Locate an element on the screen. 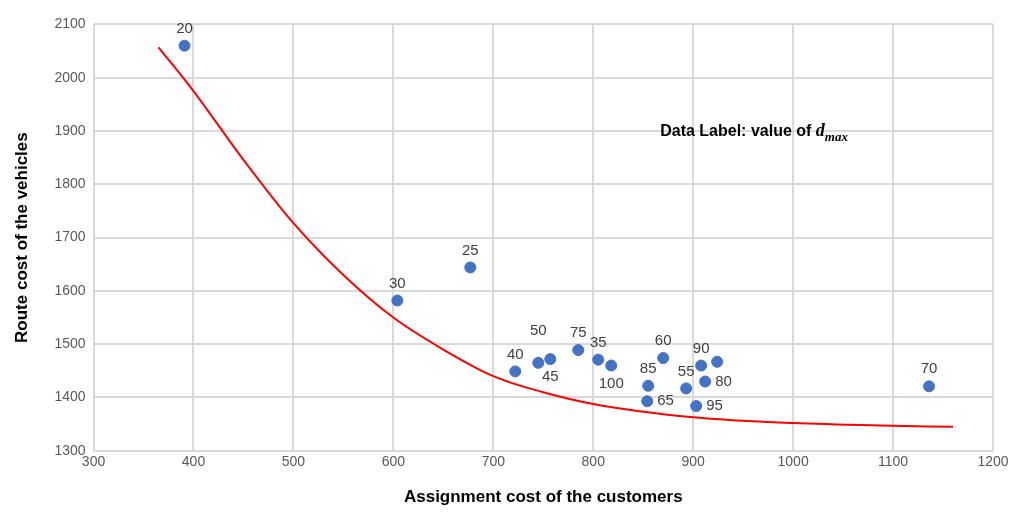 The image size is (1021, 520). annotation: 85 is located at coordinates (648, 367).